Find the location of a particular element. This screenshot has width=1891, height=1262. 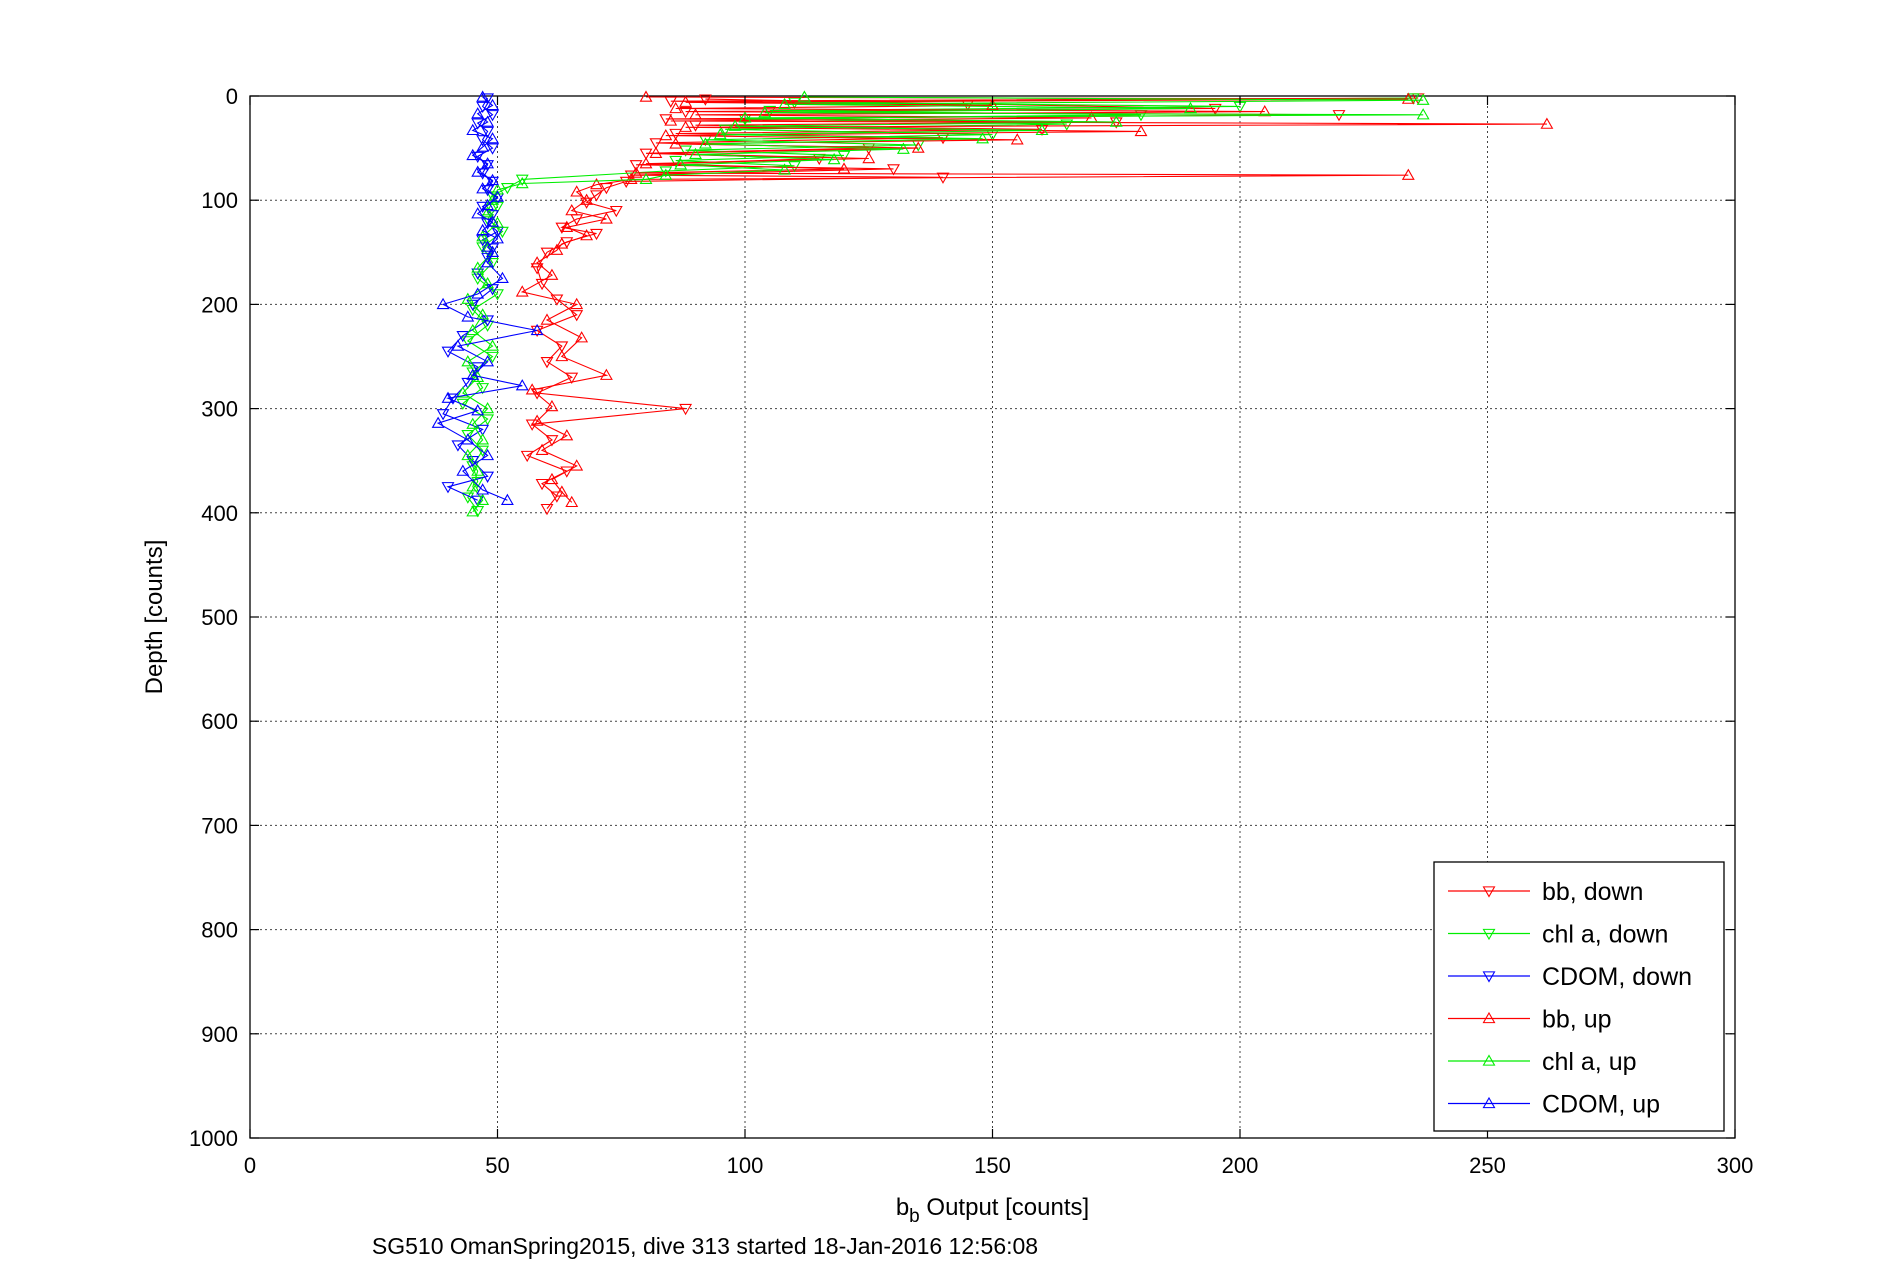

y-tick-label: 500 is located at coordinates (219, 617).